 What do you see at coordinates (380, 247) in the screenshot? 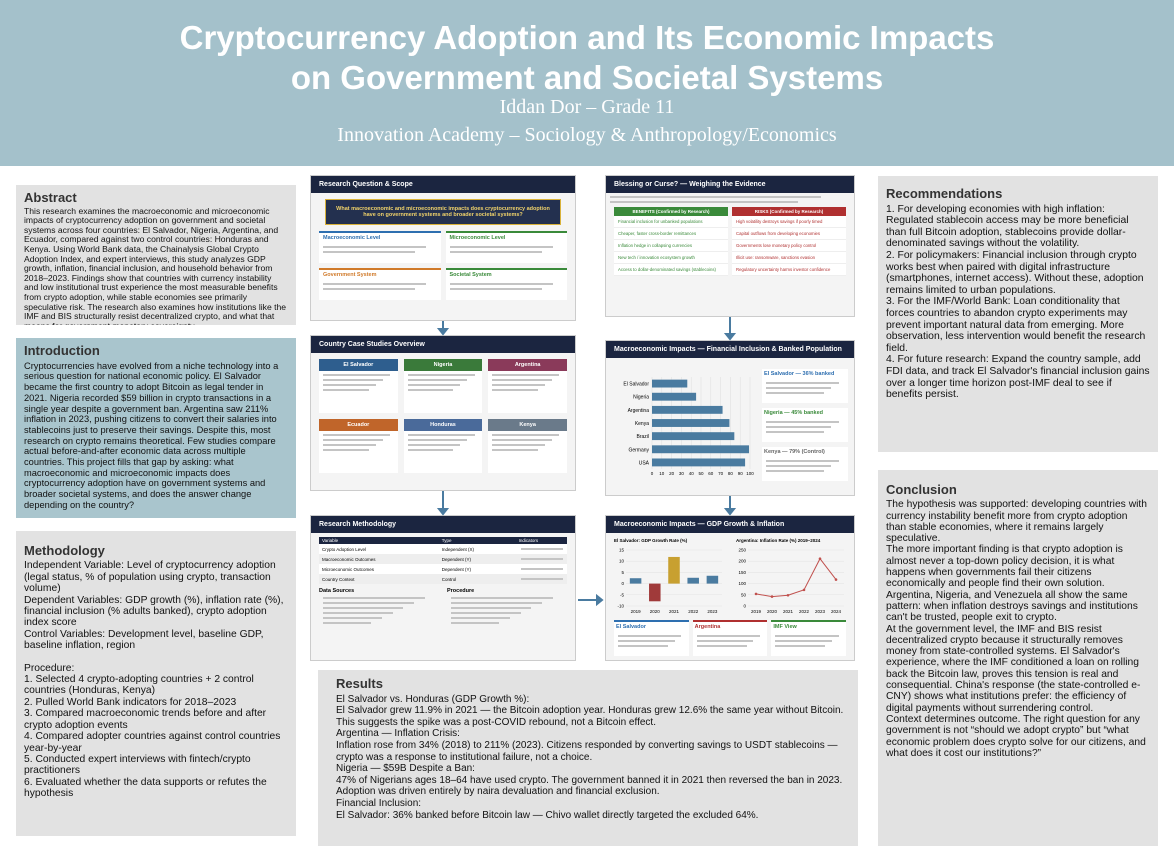
I see `scope-cell: Macroeconomic Level` at bounding box center [380, 247].